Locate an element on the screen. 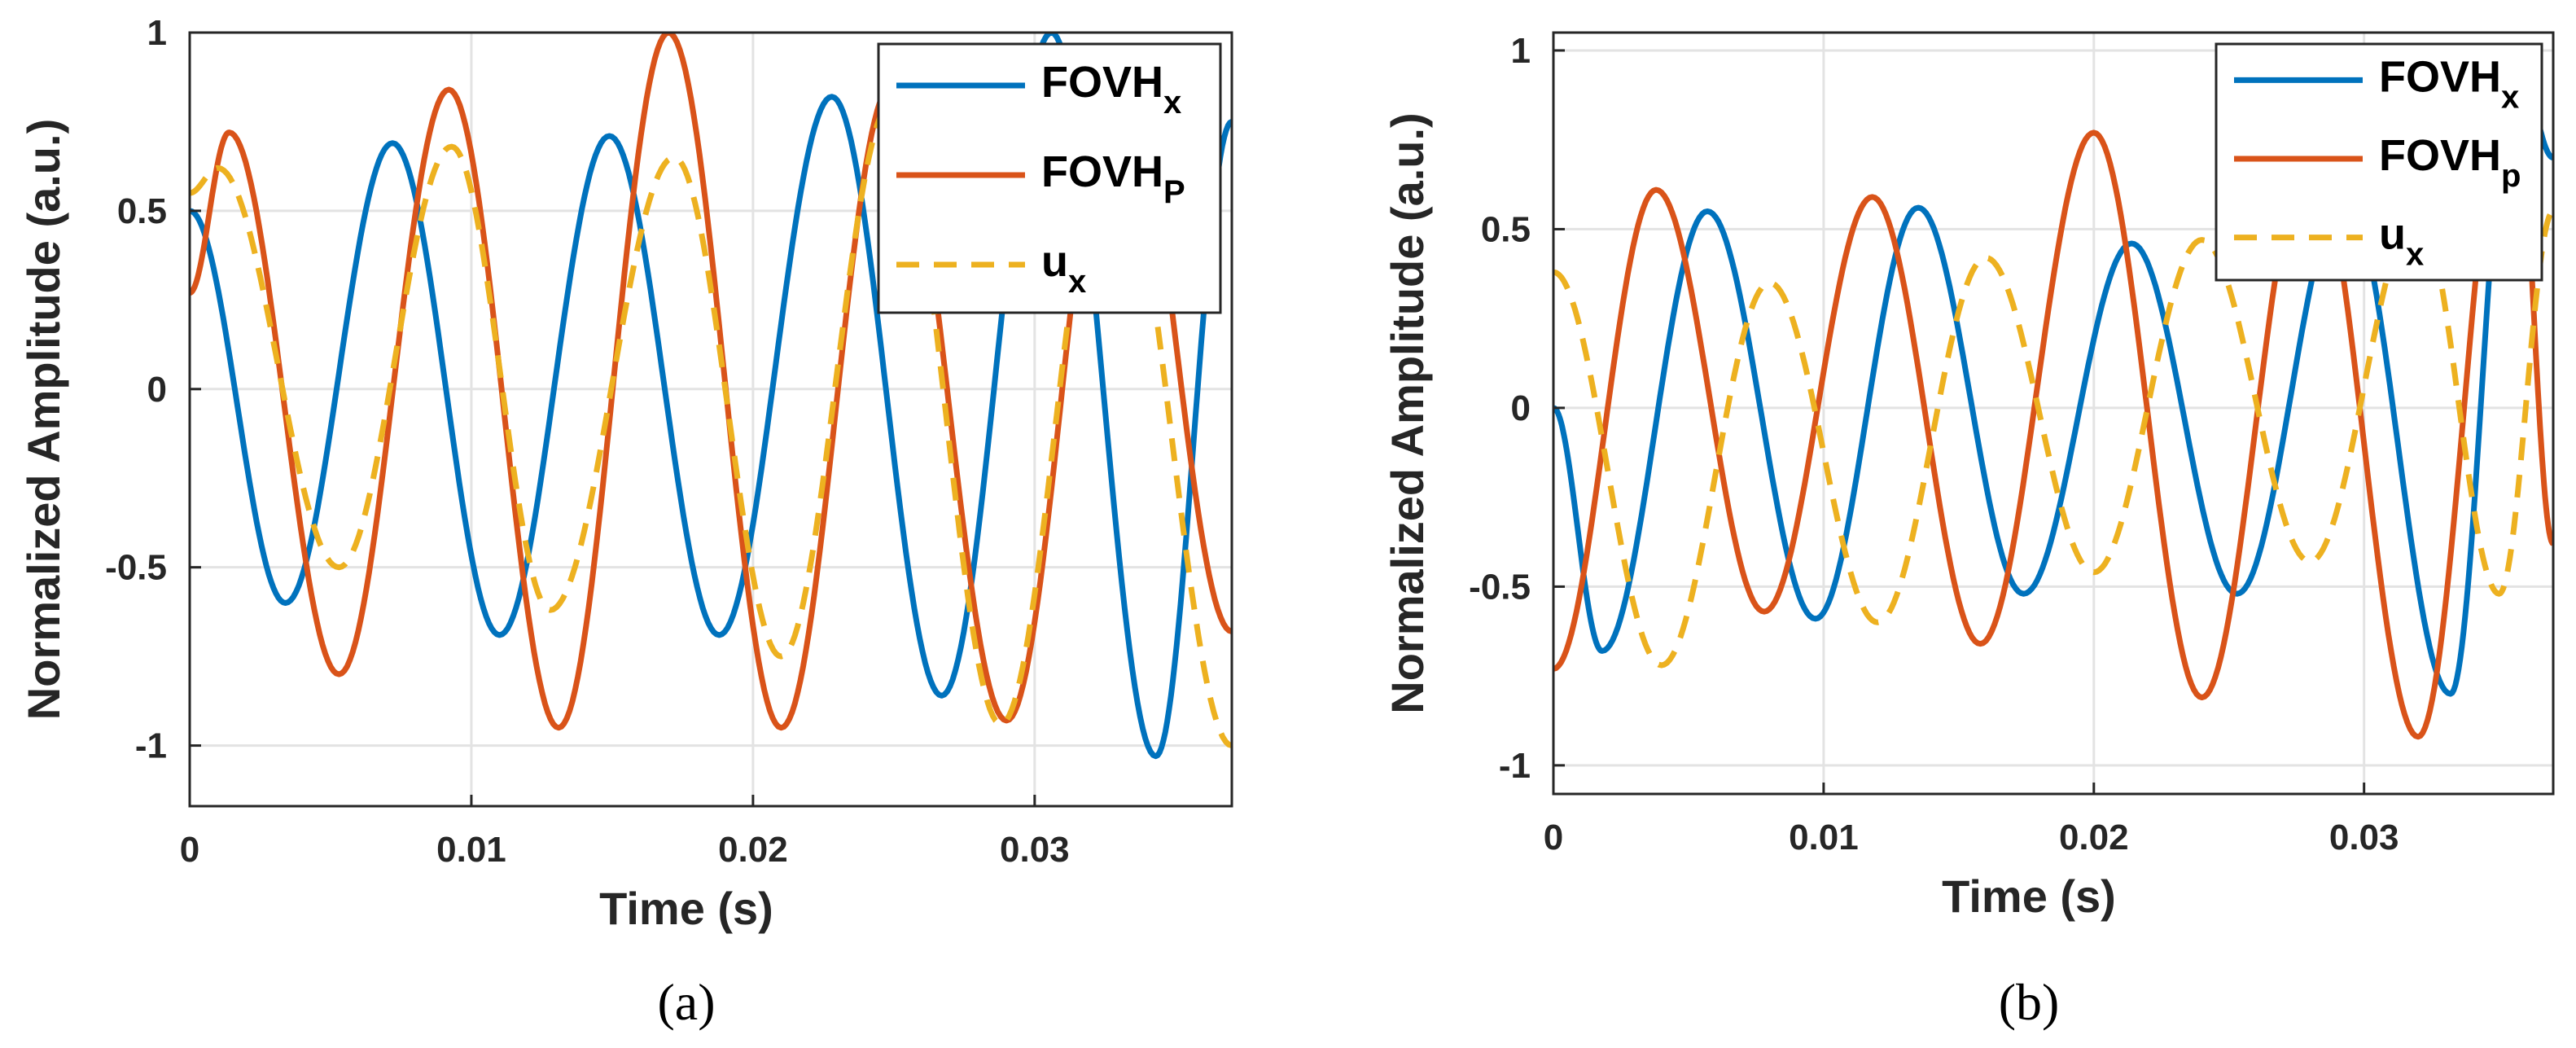 Image resolution: width=2576 pixels, height=1048 pixels. y-axis-label-a: Normalized Amplitude (a.u.) is located at coordinates (43, 419).